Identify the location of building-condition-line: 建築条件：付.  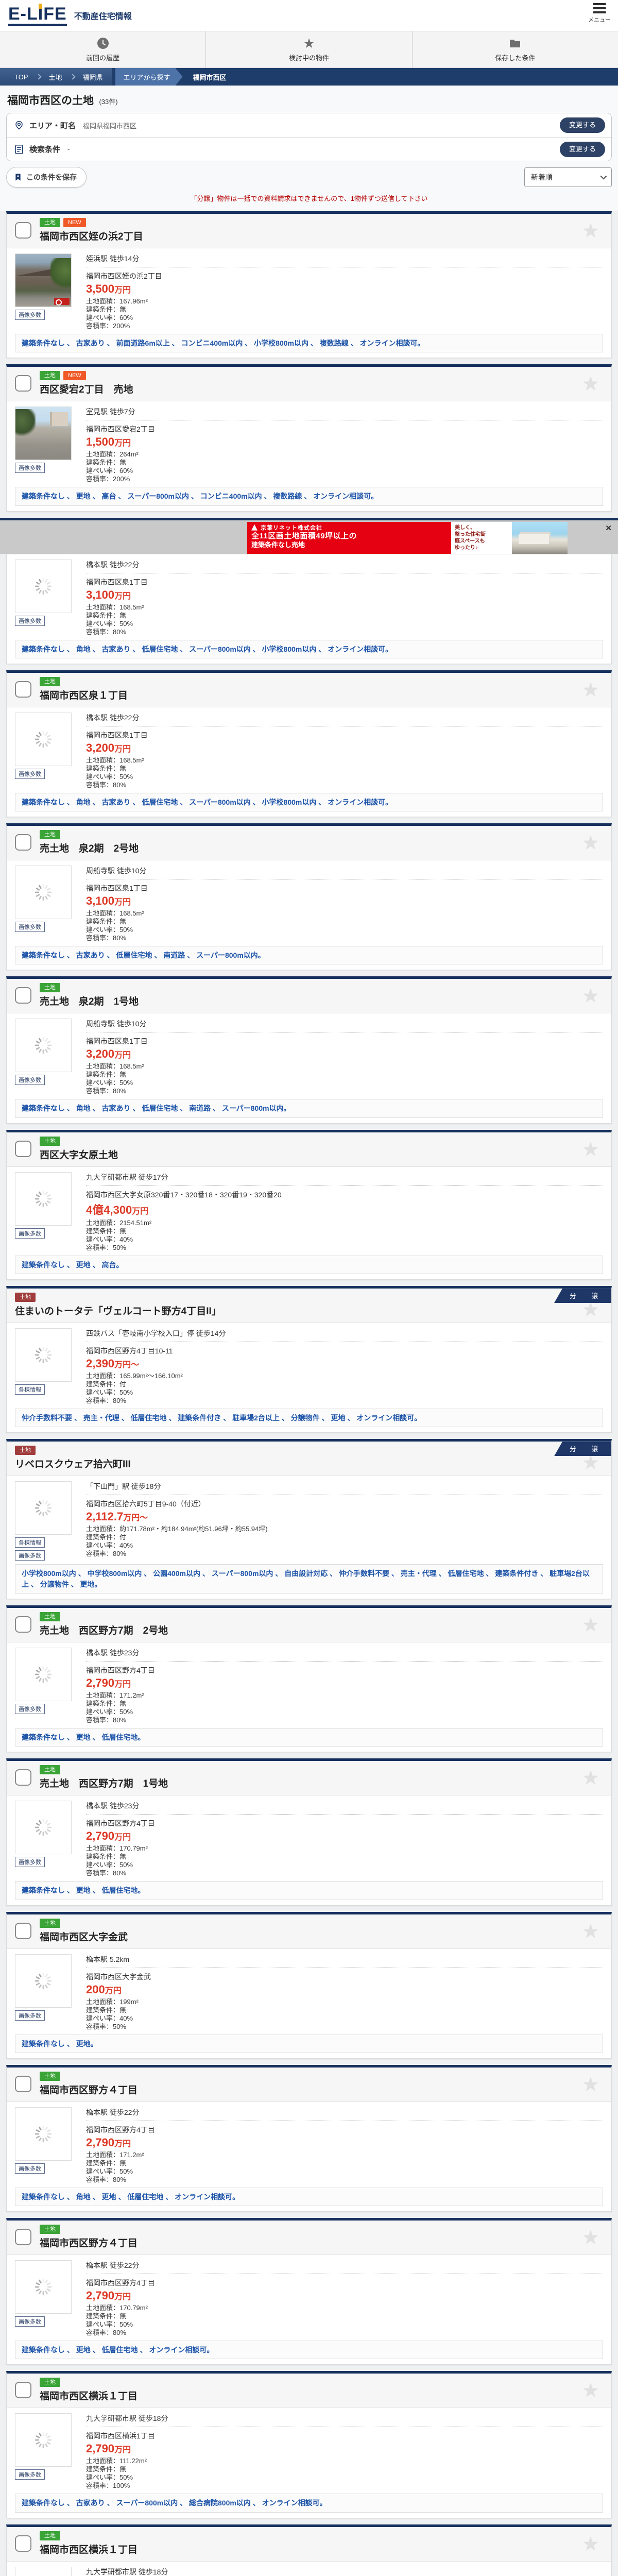
(344, 1384).